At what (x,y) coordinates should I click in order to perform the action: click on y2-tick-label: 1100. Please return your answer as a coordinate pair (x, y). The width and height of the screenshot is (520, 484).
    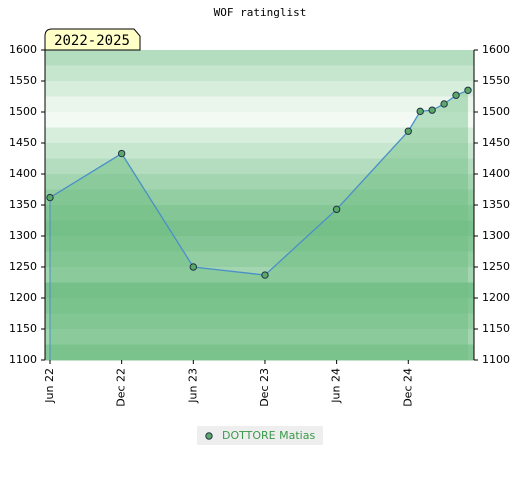
    Looking at the image, I should click on (496, 359).